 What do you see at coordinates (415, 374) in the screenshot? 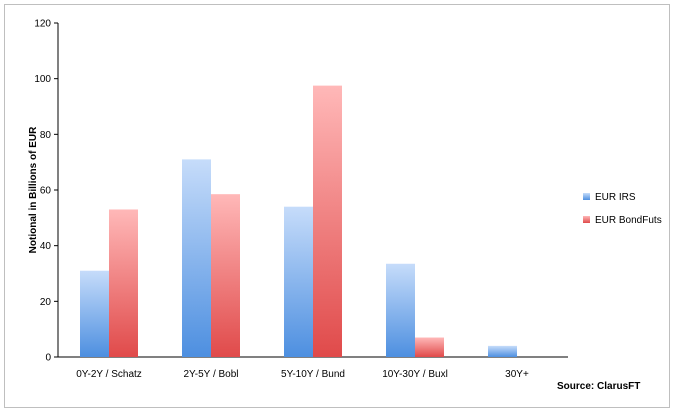
I see `x-tick-label: 10Y-30Y / Buxl` at bounding box center [415, 374].